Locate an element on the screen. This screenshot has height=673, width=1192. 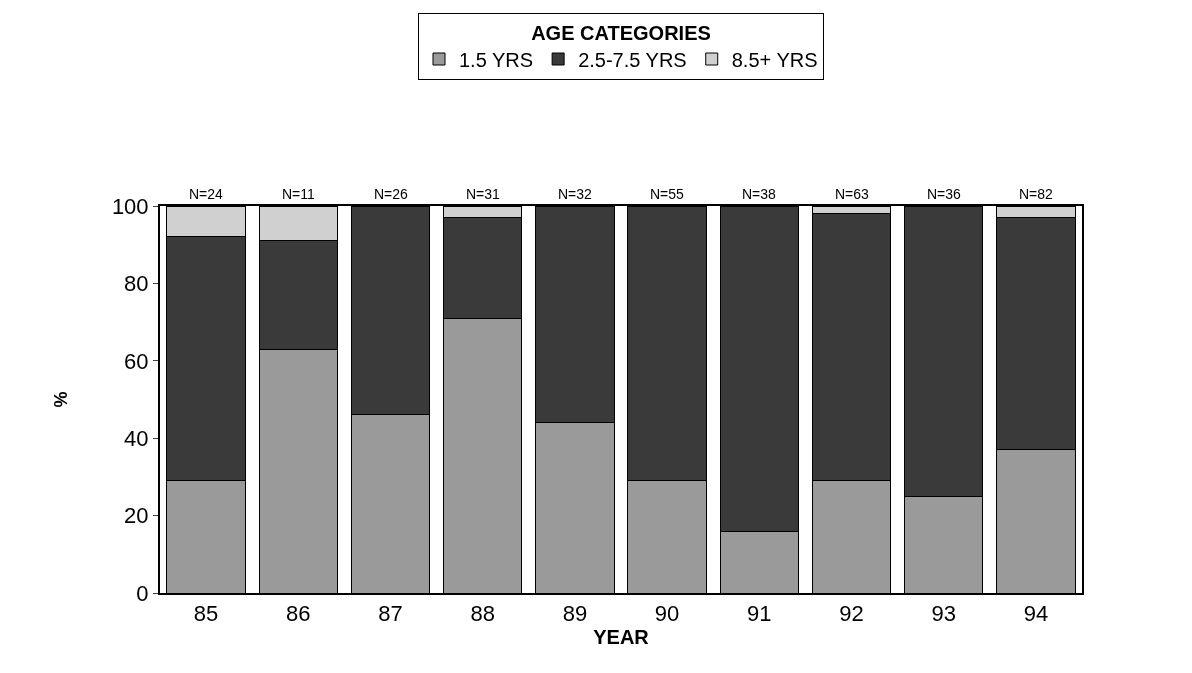
x-tick-label: 90 is located at coordinates (667, 614).